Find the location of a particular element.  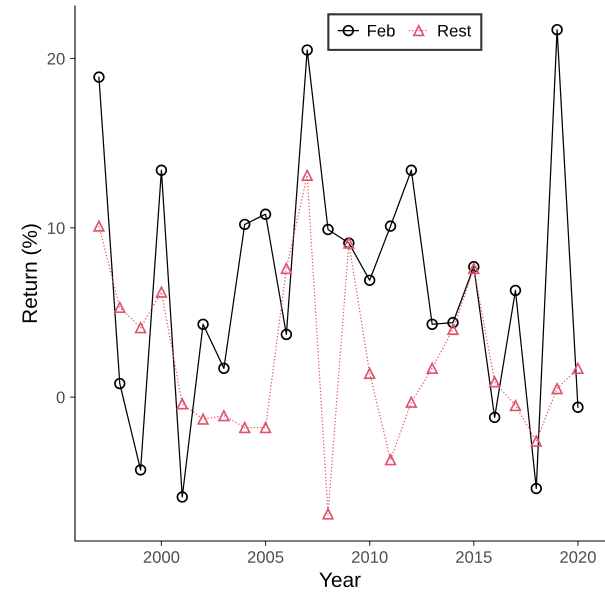

y-axis-title: Return (%) is located at coordinates (32, 273).